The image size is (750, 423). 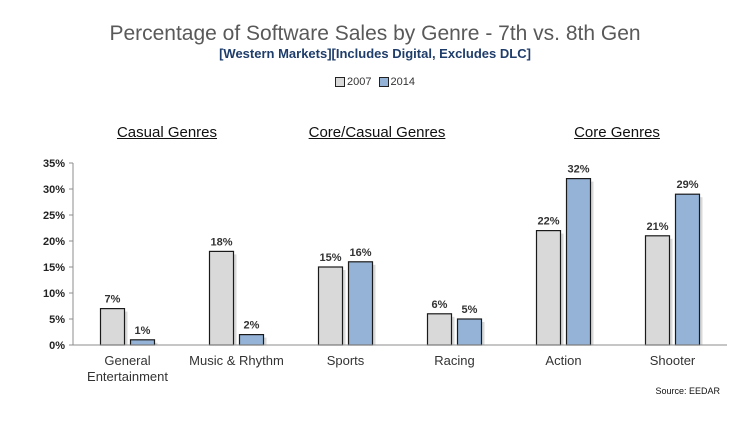 I want to click on group-label-casual: Casual Genres, so click(x=167, y=132).